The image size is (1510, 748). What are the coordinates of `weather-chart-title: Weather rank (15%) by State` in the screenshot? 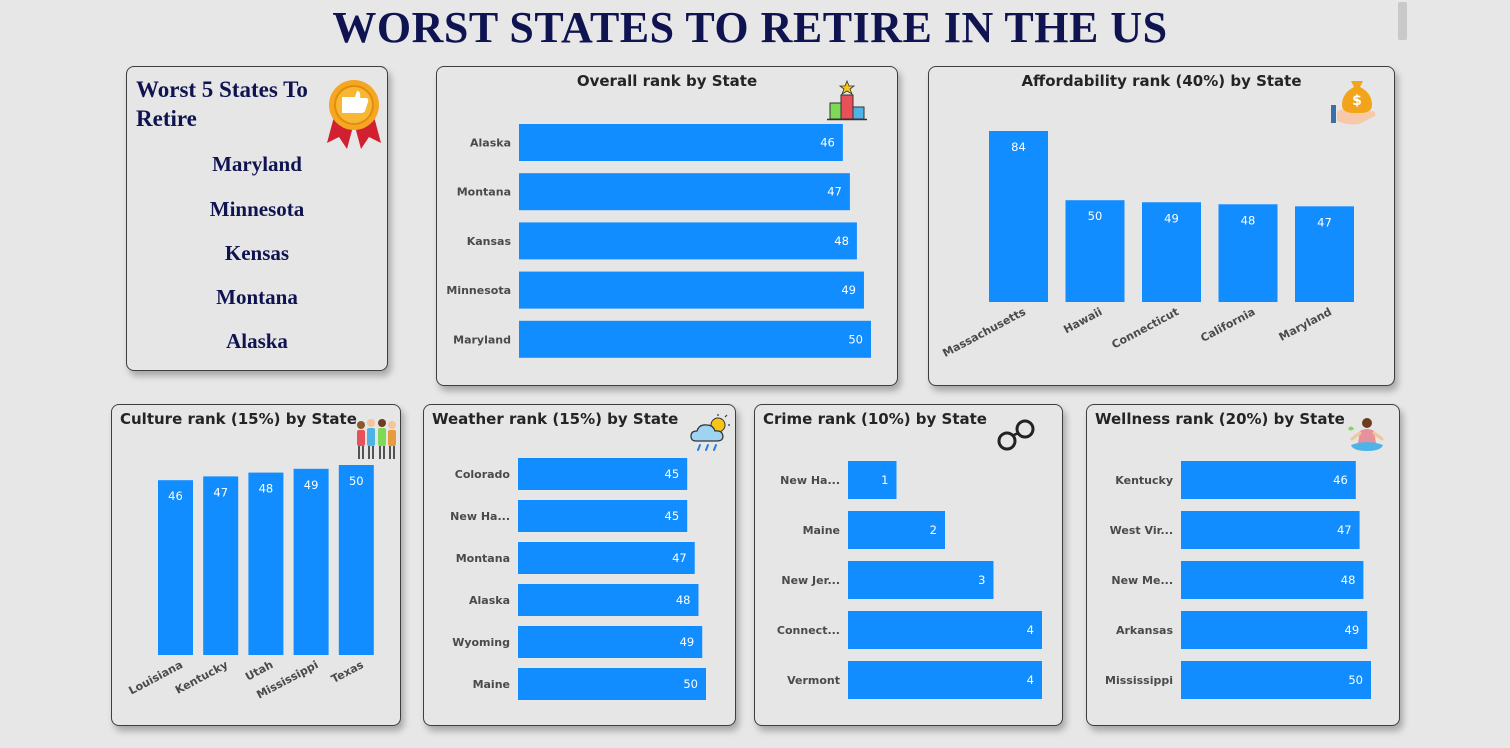 It's located at (555, 419).